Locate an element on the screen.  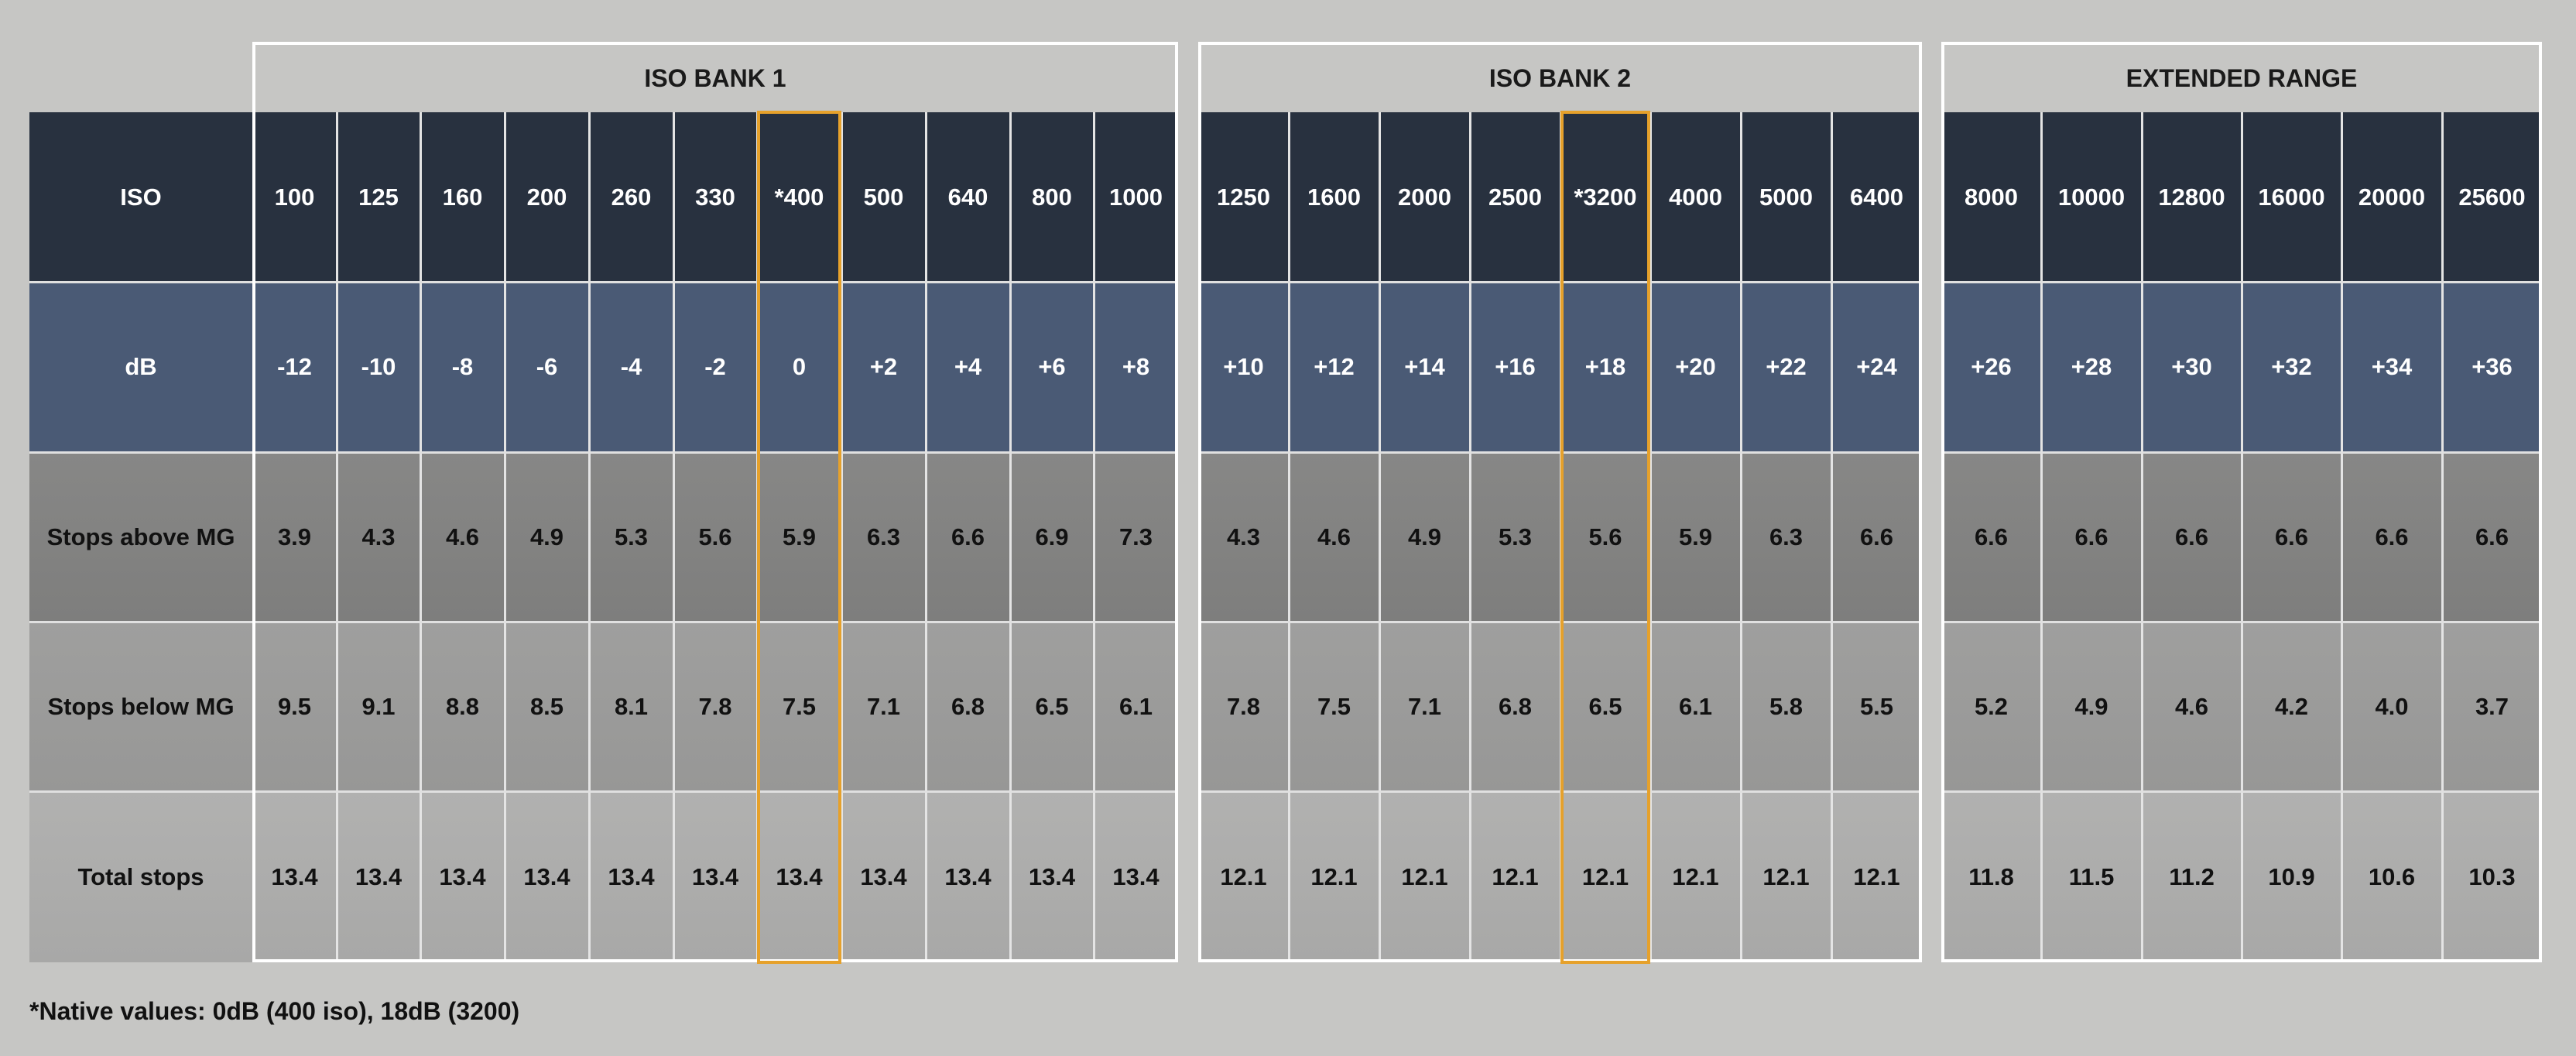
cell-stops-above-mg: 6.9 is located at coordinates (1052, 537).